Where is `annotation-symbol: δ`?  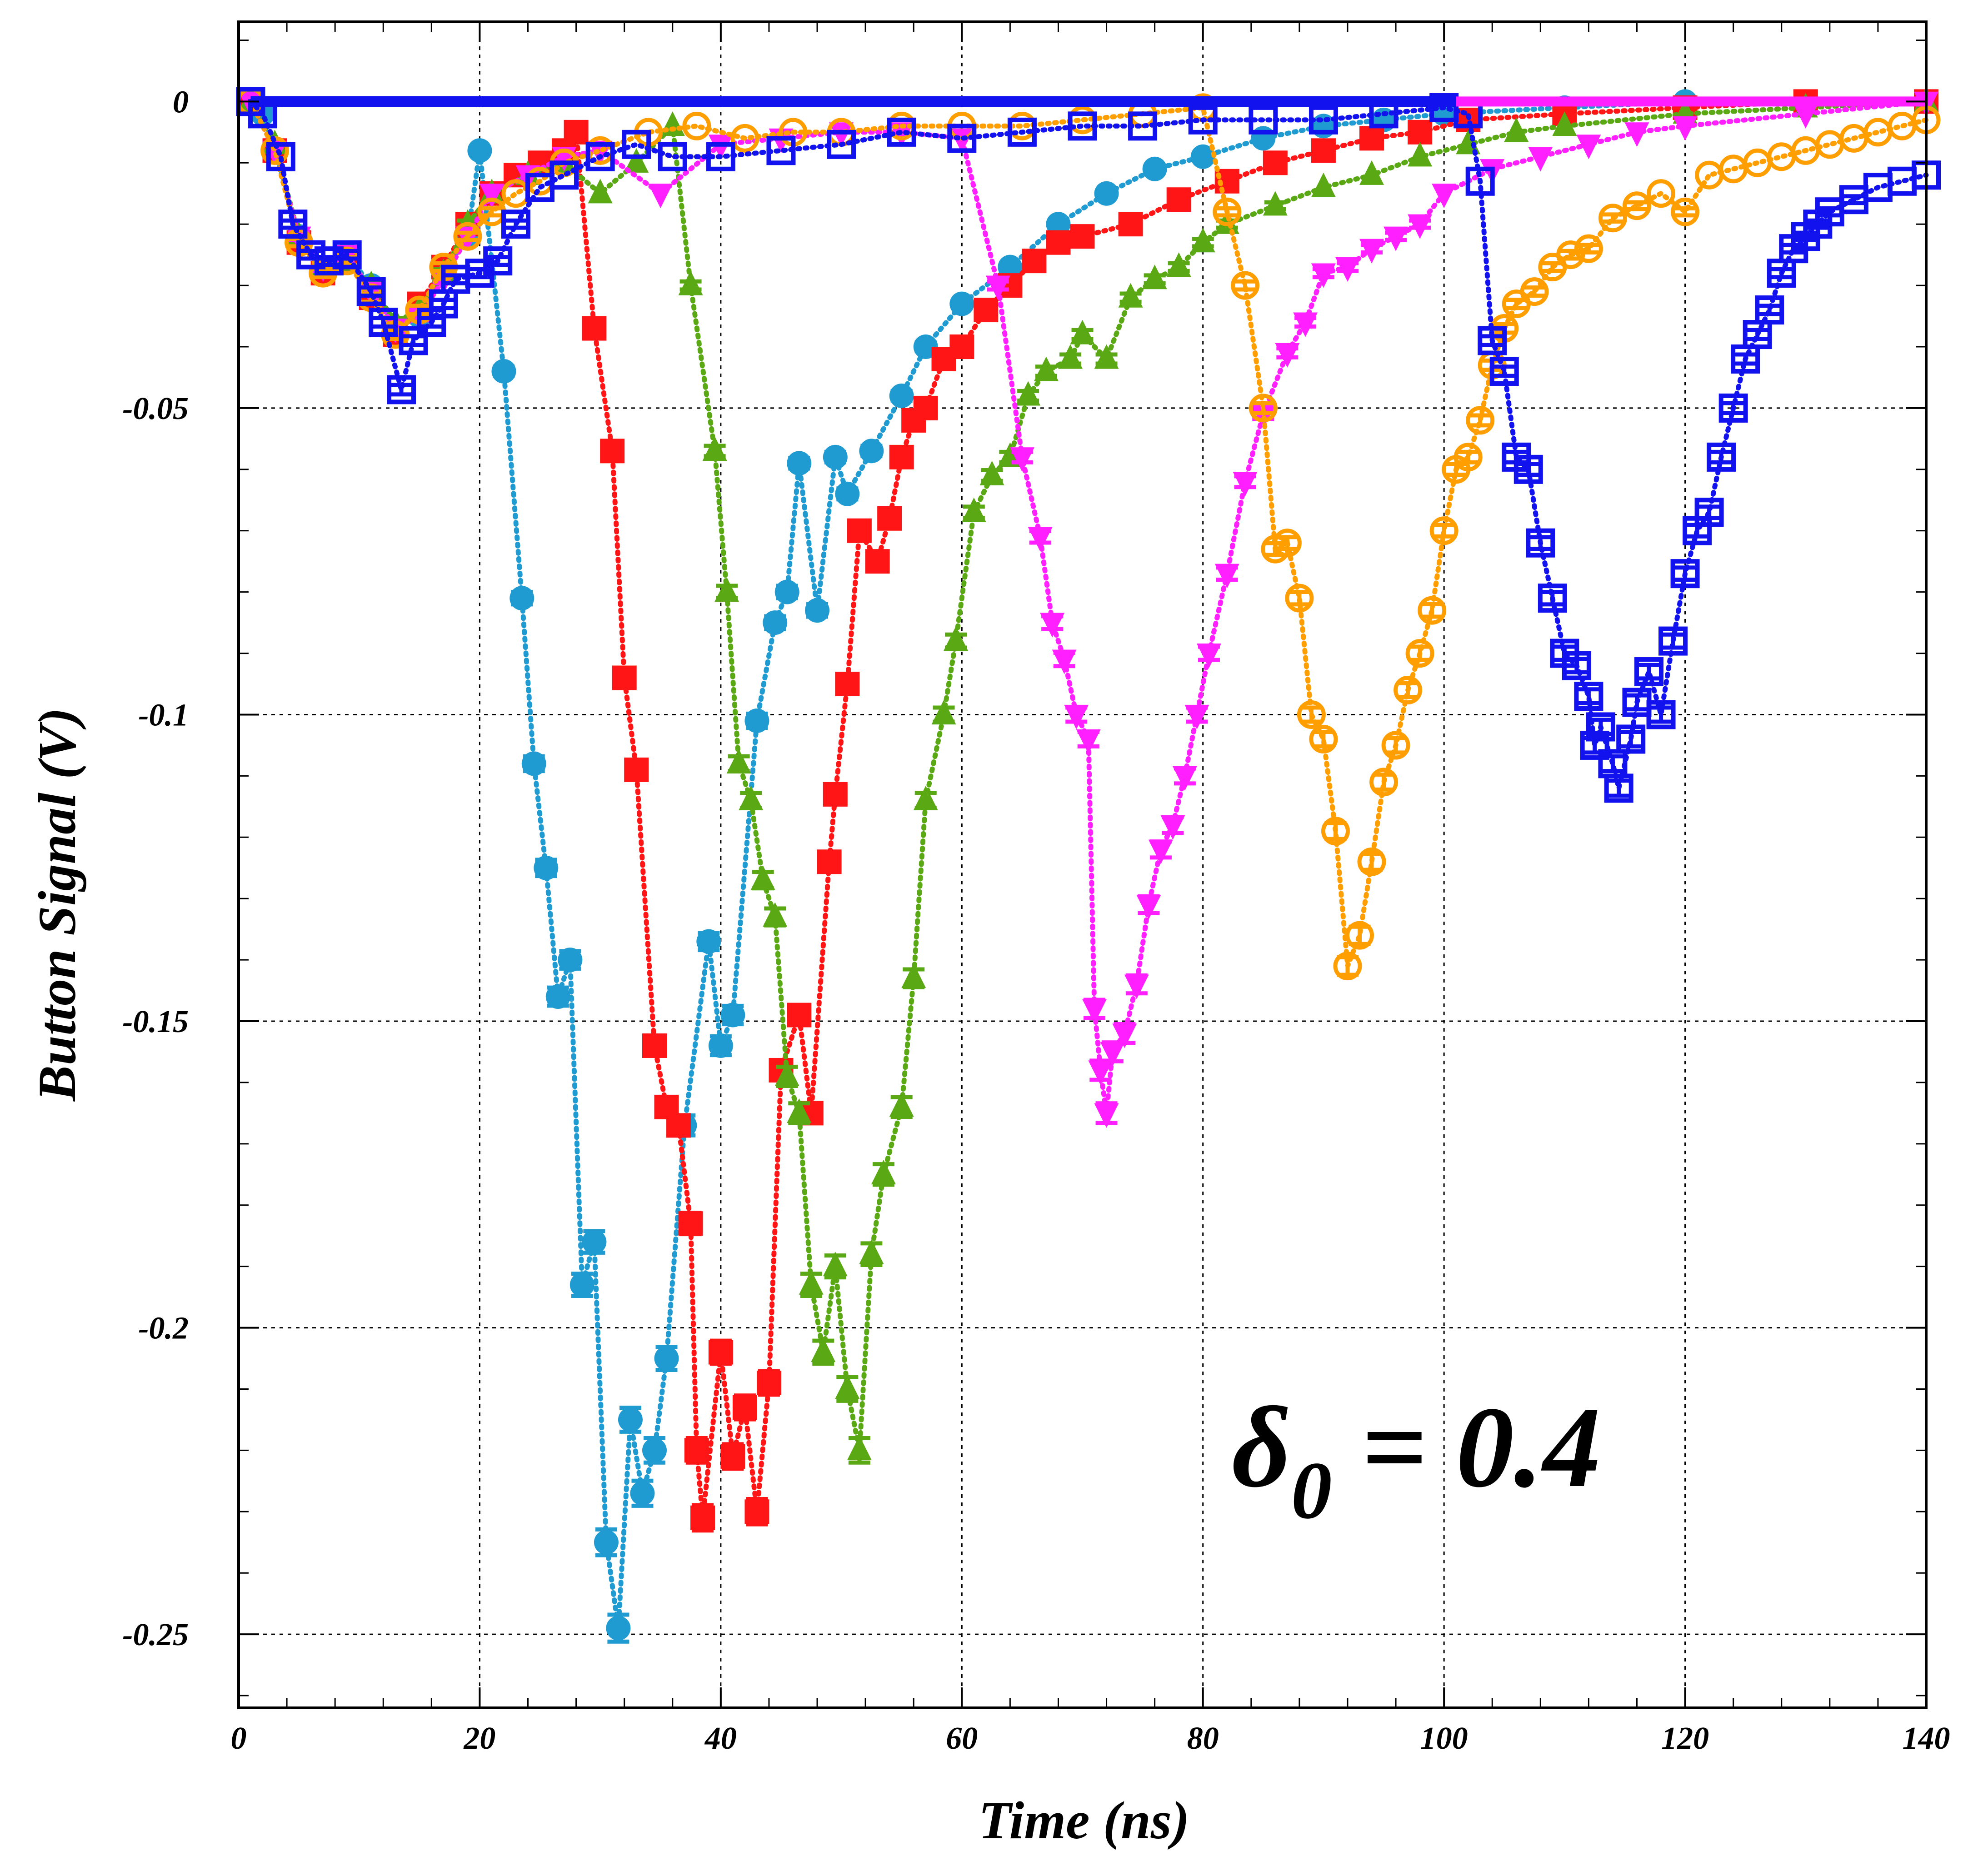
annotation-symbol: δ is located at coordinates (1261, 1447).